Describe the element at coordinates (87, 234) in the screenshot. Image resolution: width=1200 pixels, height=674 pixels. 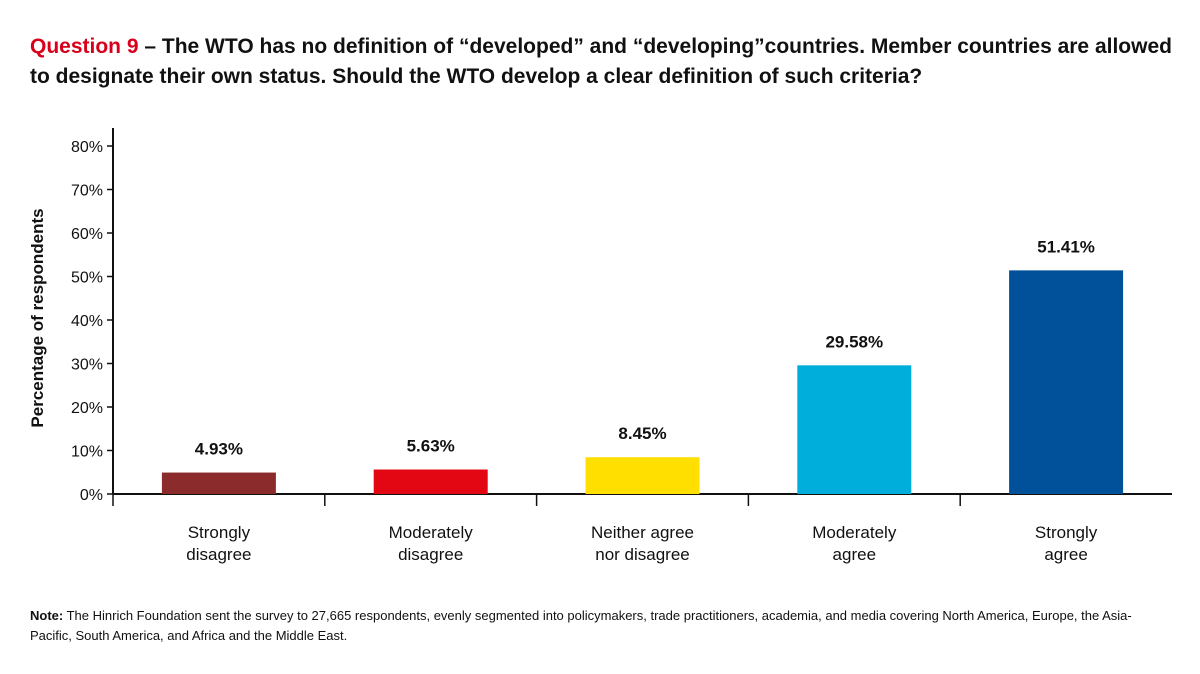
I see `y-tick-label: 60%` at that location.